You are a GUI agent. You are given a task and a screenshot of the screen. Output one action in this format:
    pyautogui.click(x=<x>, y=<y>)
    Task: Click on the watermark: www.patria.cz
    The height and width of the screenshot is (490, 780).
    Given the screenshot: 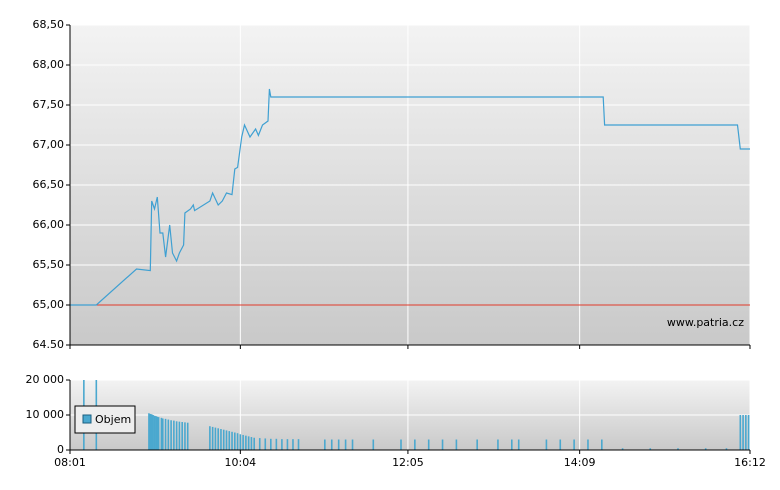 What is the action you would take?
    pyautogui.click(x=705, y=322)
    